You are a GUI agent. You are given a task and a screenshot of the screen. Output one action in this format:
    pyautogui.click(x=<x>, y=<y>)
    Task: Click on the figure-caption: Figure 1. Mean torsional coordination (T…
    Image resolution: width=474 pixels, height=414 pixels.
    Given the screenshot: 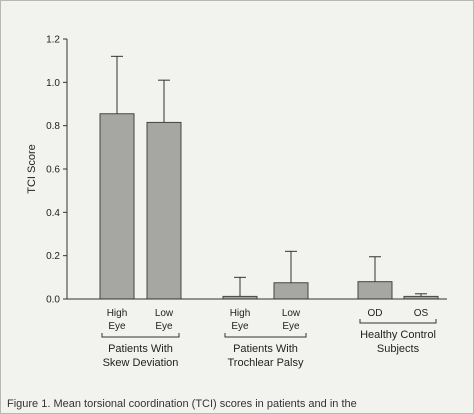 What is the action you would take?
    pyautogui.click(x=182, y=404)
    